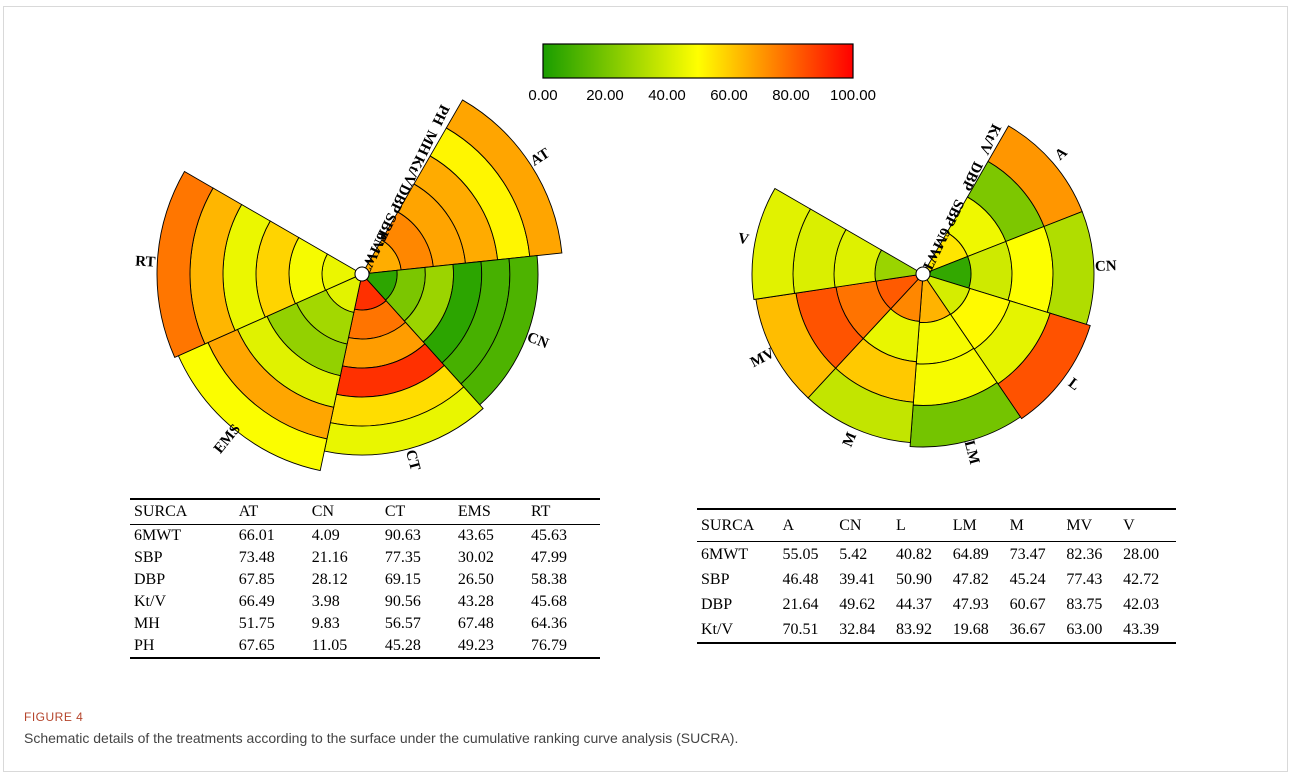 Image resolution: width=1292 pixels, height=776 pixels. I want to click on table-cell: 49.62, so click(857, 604).